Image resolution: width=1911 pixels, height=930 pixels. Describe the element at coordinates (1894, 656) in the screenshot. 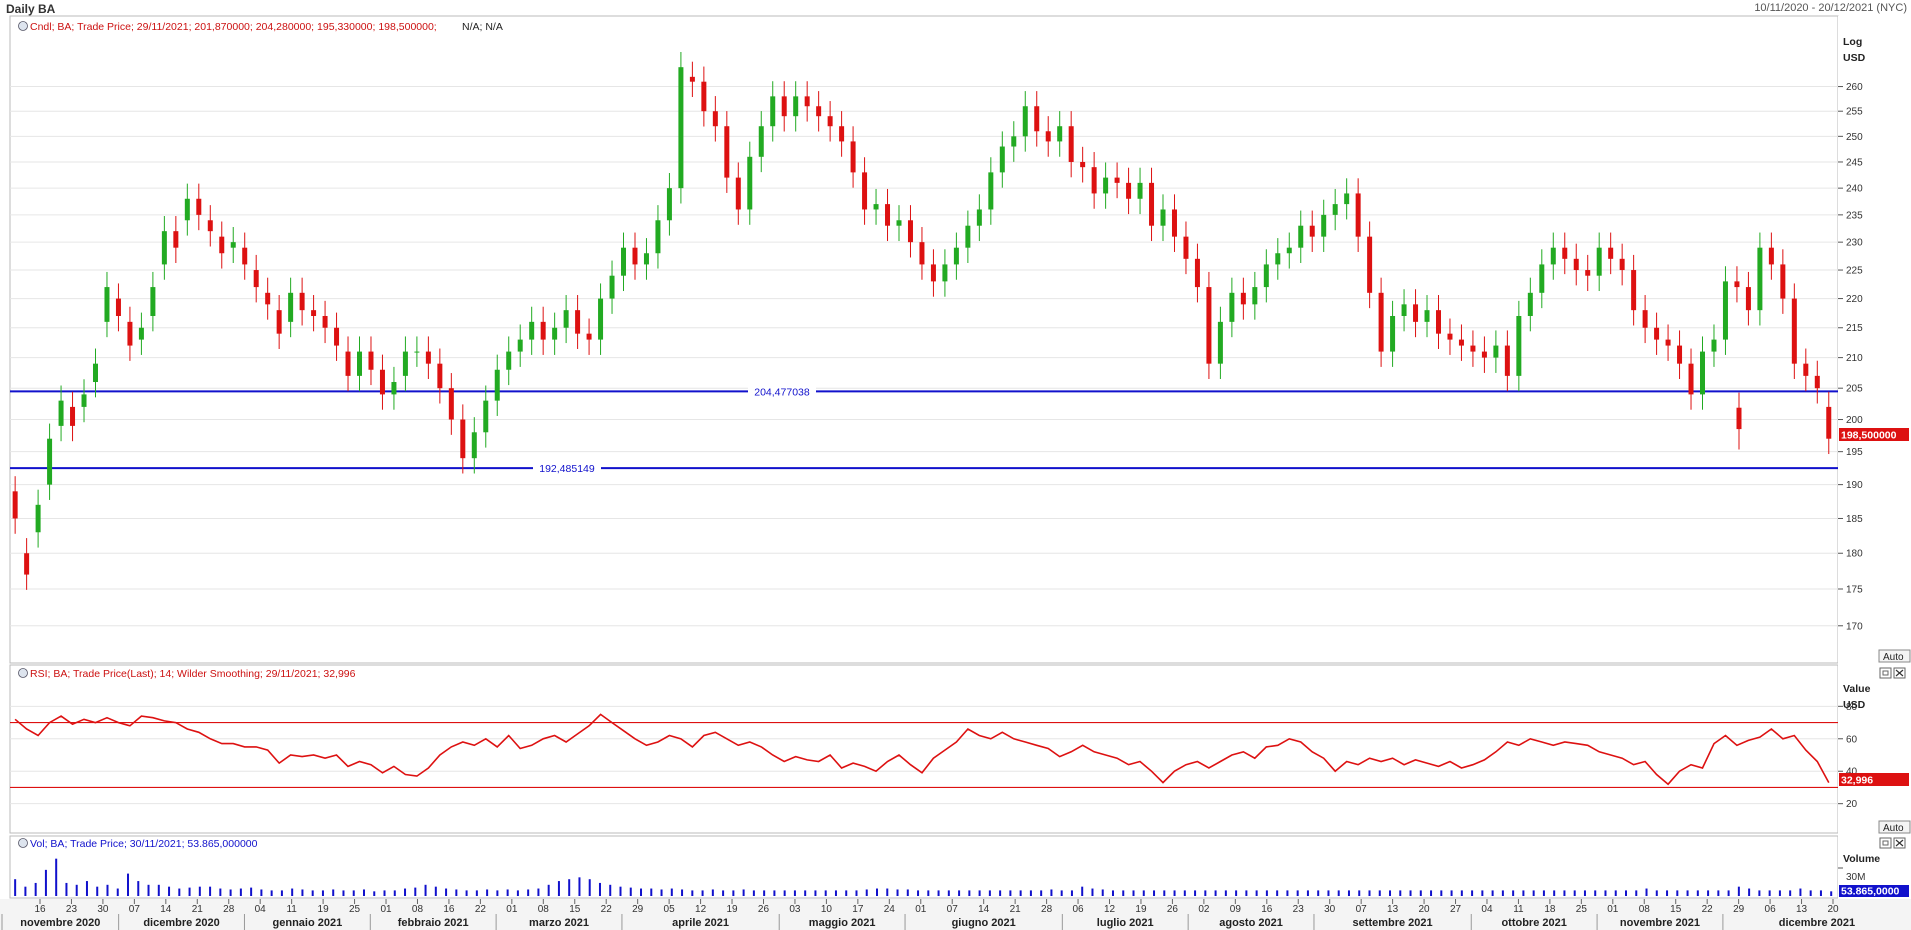

I see `price-auto-button: Auto` at that location.